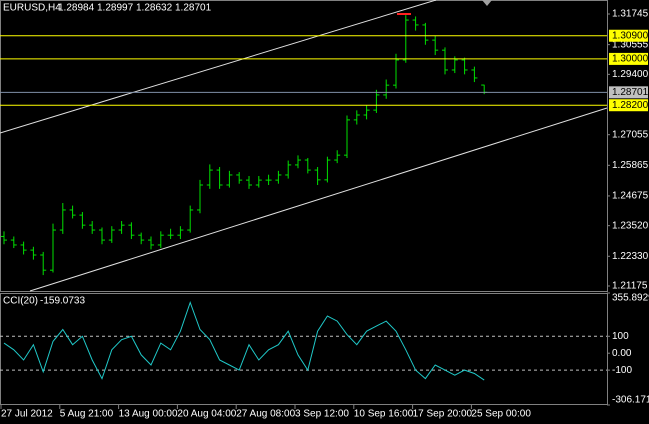  Describe the element at coordinates (27, 414) in the screenshot. I see `x-tick-label: 27 Jul 2012` at that location.